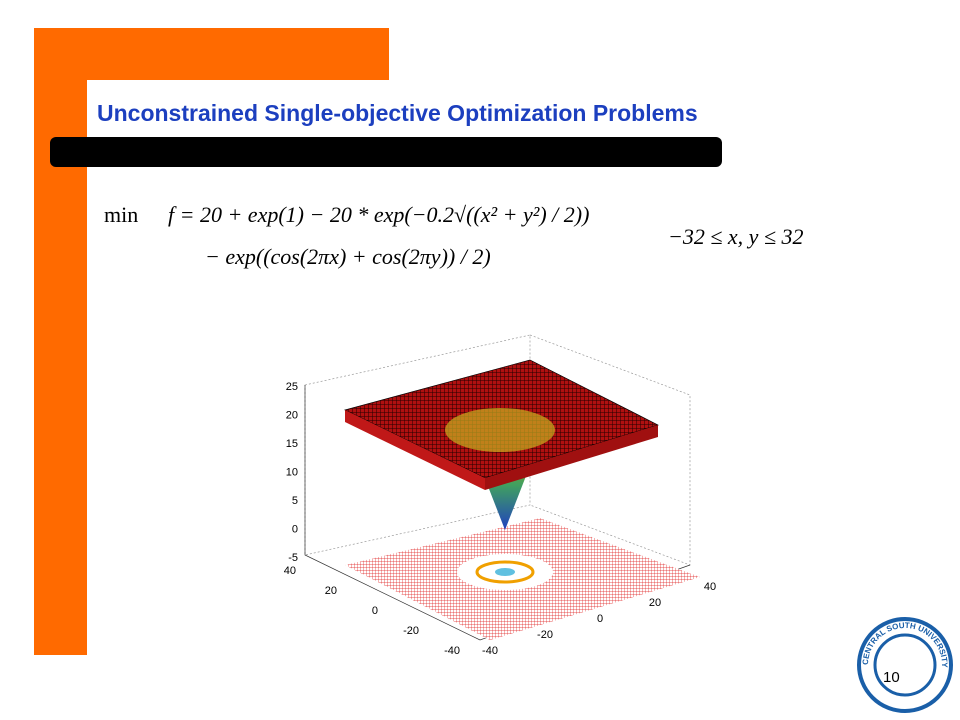 The width and height of the screenshot is (960, 720). I want to click on z-tick-label: 25, so click(292, 387).